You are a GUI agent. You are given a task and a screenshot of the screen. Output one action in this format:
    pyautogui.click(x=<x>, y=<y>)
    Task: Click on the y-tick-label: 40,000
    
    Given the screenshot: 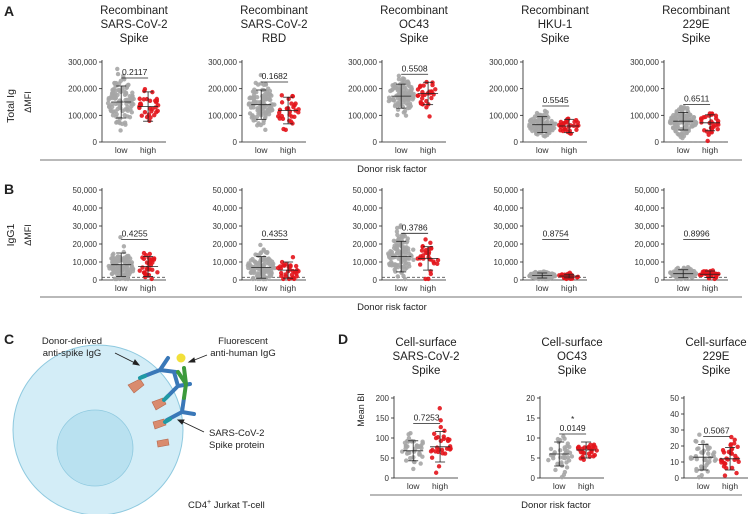 What is the action you would take?
    pyautogui.click(x=647, y=208)
    